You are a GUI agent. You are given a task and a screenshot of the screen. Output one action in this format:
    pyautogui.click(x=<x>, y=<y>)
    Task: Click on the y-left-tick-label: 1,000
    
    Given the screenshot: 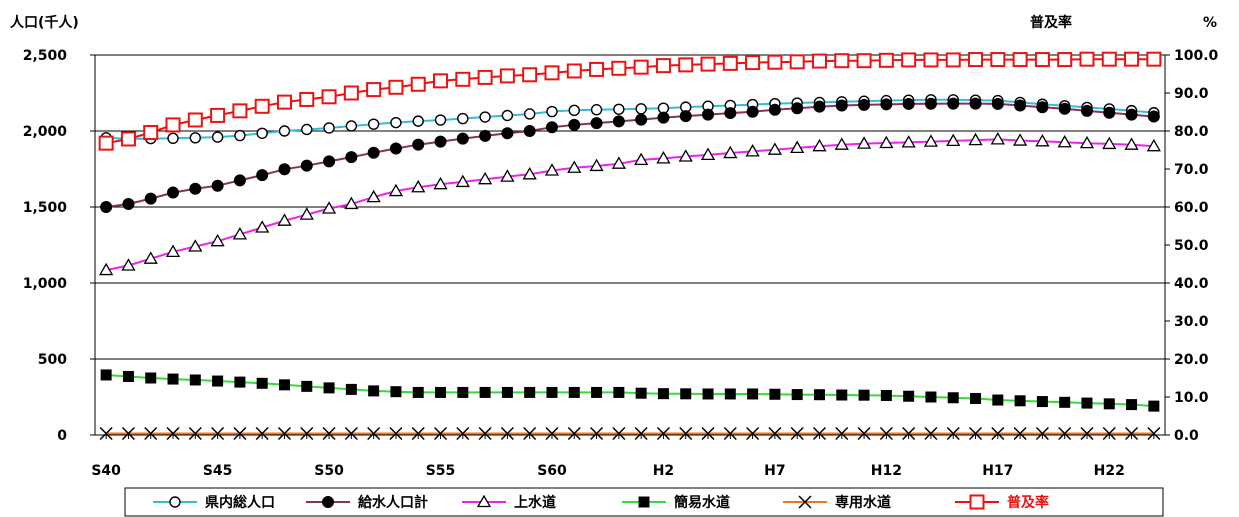 What is the action you would take?
    pyautogui.click(x=45, y=284)
    